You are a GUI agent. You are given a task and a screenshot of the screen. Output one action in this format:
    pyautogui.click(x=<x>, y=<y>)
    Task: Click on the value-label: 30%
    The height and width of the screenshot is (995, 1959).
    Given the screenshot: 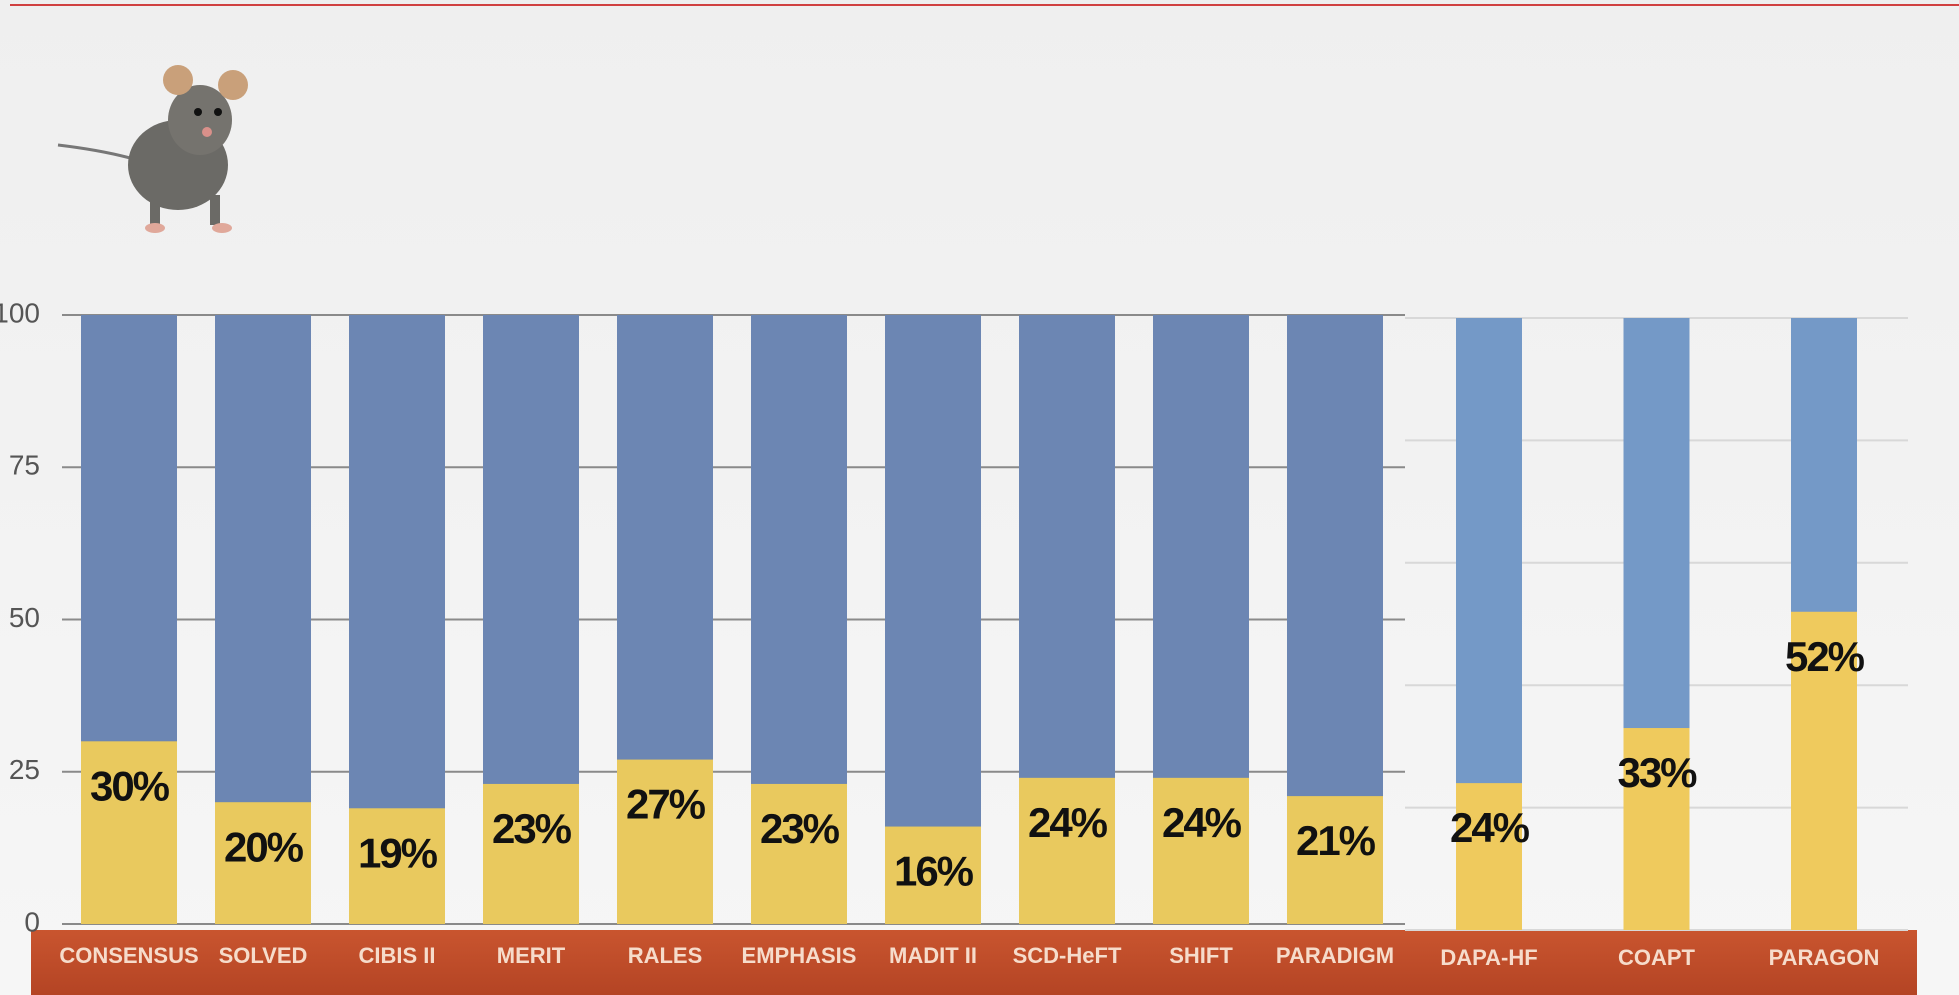 What is the action you would take?
    pyautogui.click(x=130, y=785)
    